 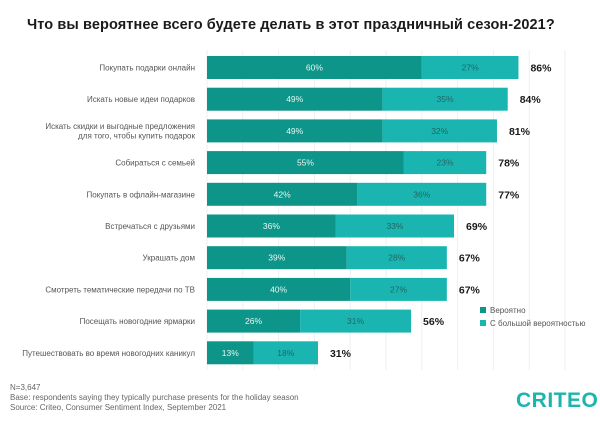 What do you see at coordinates (341, 354) in the screenshot?
I see `total-value-label: 31%` at bounding box center [341, 354].